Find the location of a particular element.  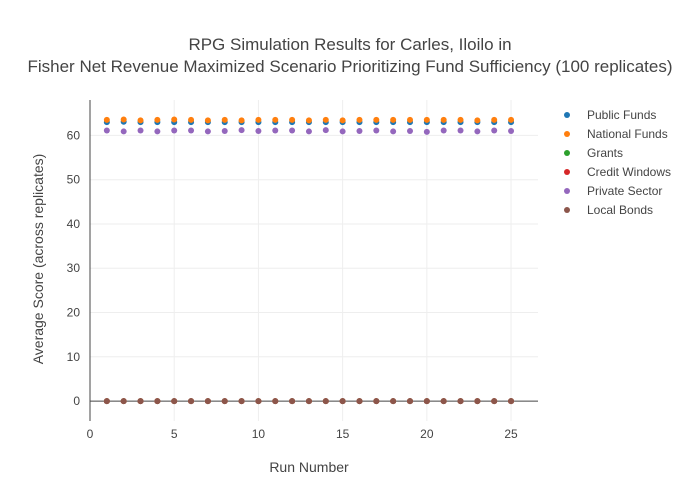

x-tick-label: 10 is located at coordinates (259, 434).